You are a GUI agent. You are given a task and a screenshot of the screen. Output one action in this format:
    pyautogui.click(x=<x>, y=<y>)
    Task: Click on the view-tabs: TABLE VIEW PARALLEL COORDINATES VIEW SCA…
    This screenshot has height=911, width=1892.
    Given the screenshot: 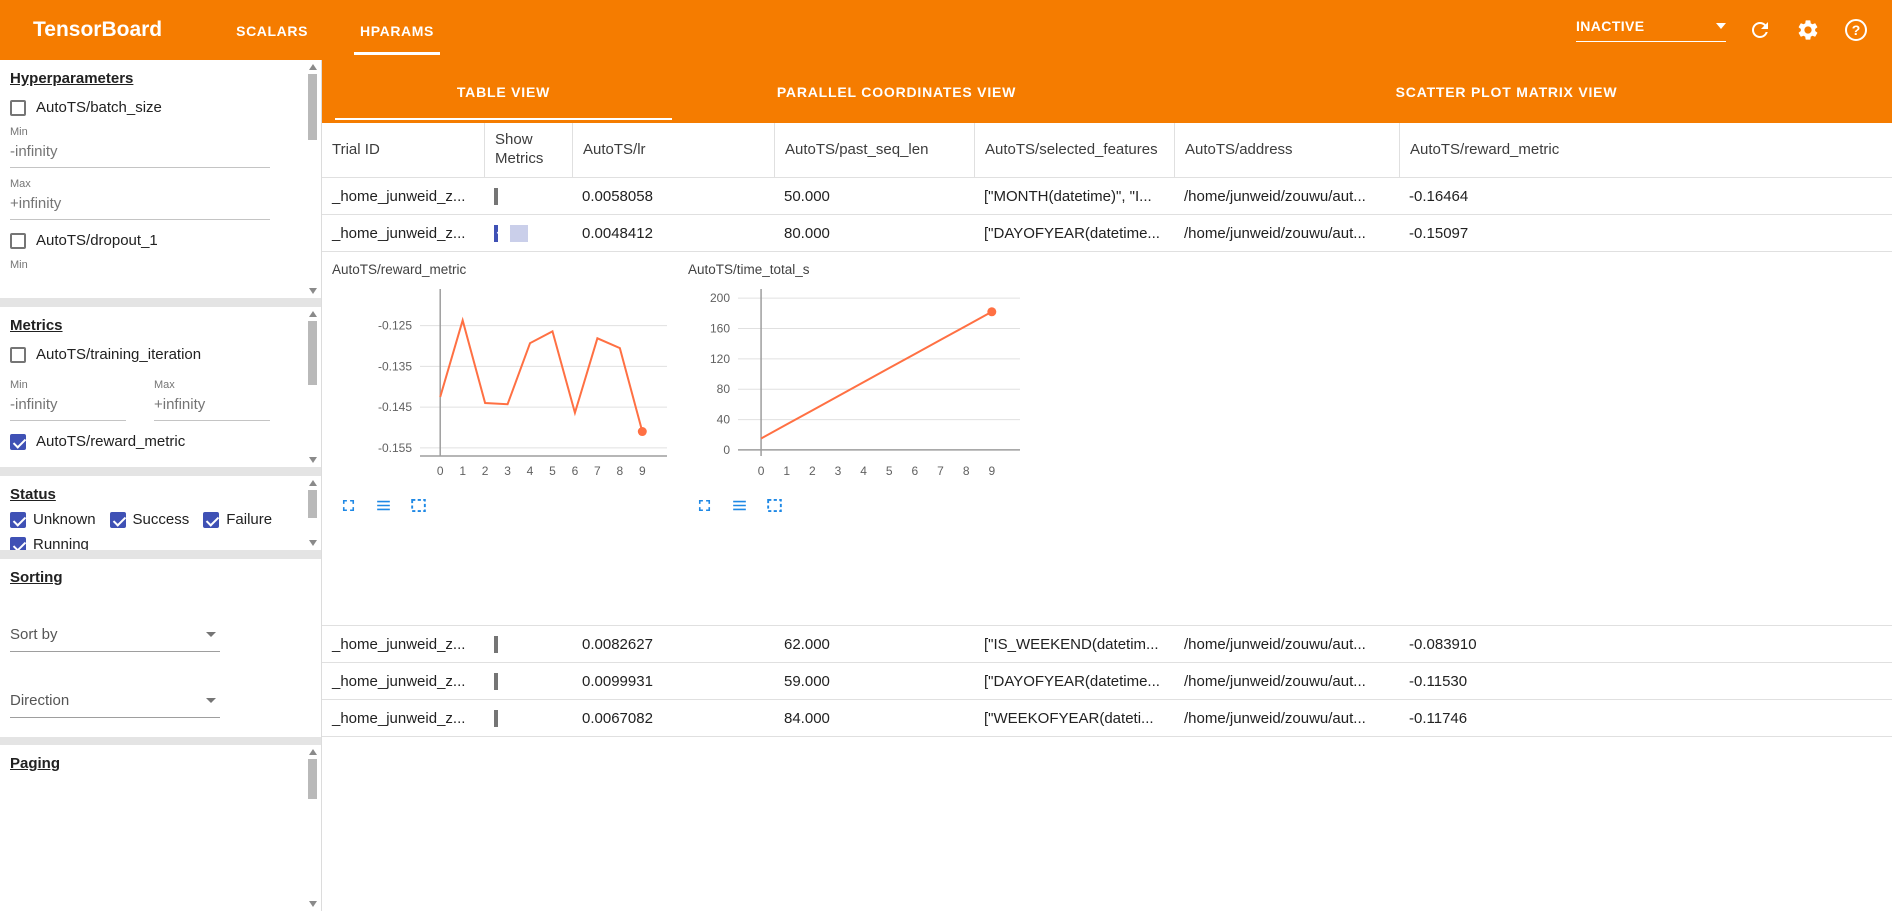 What is the action you would take?
    pyautogui.click(x=1107, y=91)
    